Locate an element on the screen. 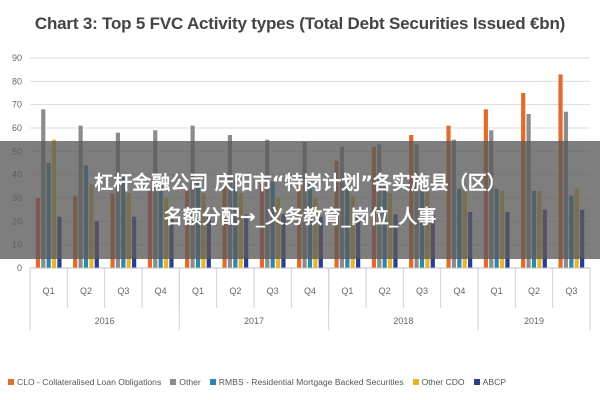 This screenshot has height=400, width=600. legend-item: Other is located at coordinates (185, 382).